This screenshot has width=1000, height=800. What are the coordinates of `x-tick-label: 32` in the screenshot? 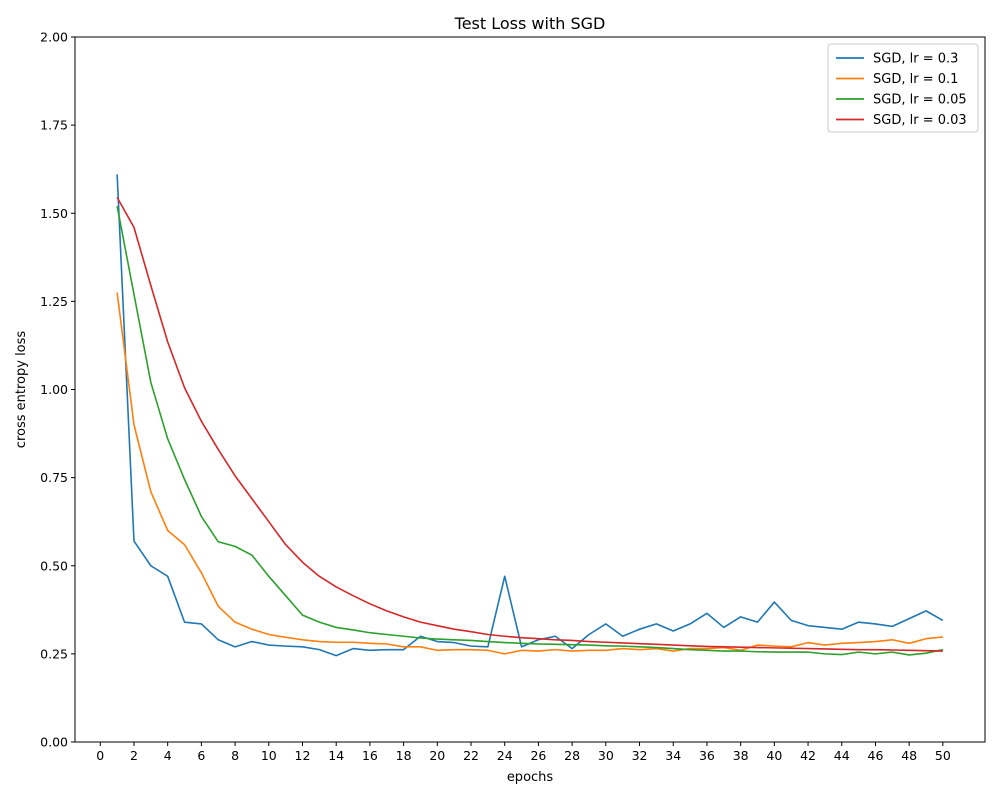 It's located at (640, 755).